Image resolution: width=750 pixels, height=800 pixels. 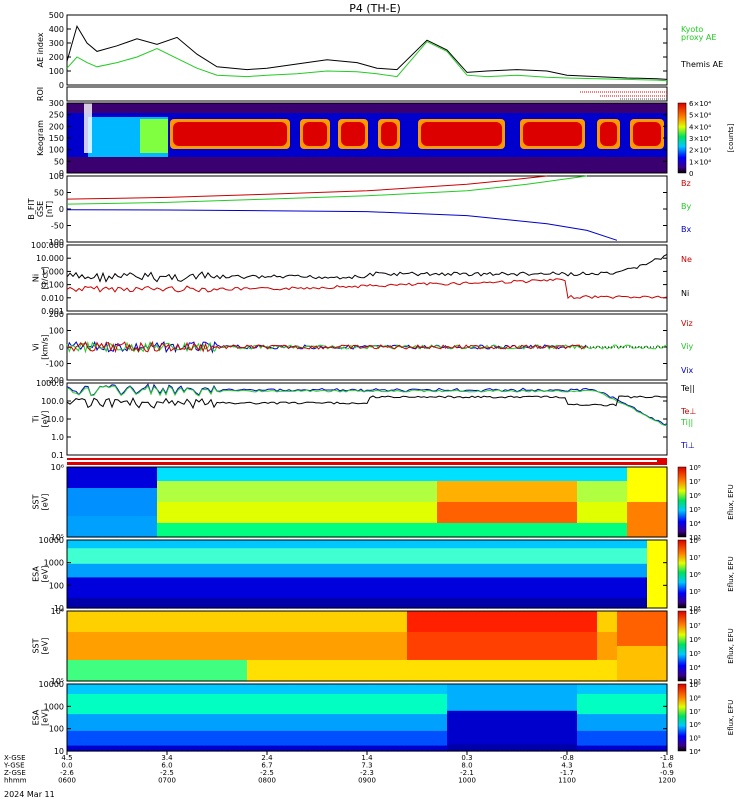 What do you see at coordinates (667, 766) in the screenshot?
I see `x-axis-tick-label: 1.6` at bounding box center [667, 766].